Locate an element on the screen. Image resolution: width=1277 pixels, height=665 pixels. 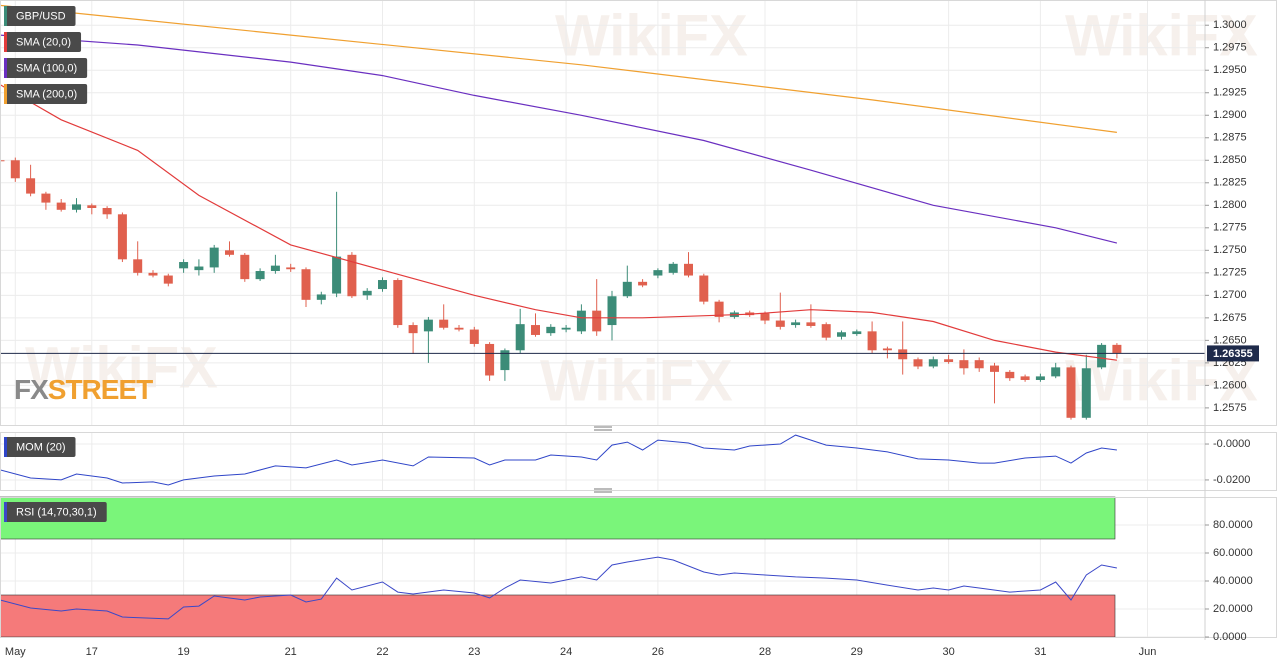
logo: FXSTREET is located at coordinates (83, 389).